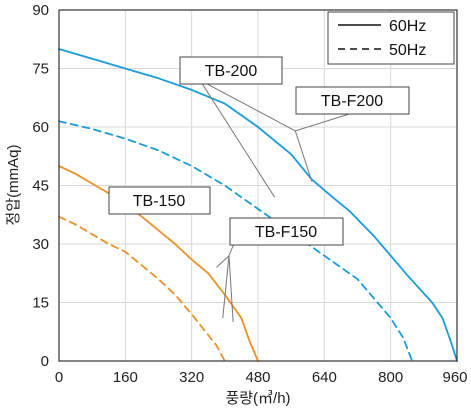  Describe the element at coordinates (40, 10) in the screenshot. I see `y-tick-label: 90` at that location.